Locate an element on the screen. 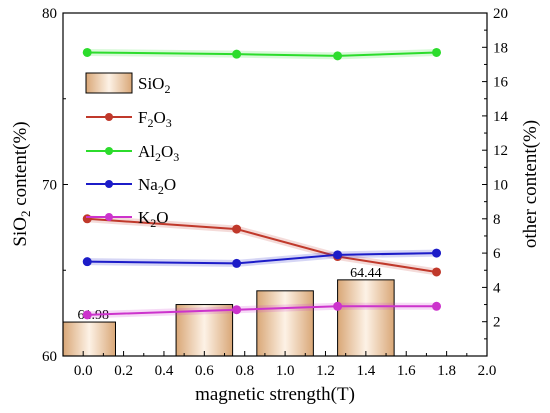  legend: SiO2 F2O3 Al2O3 Na2O K2O is located at coordinates (132, 151).